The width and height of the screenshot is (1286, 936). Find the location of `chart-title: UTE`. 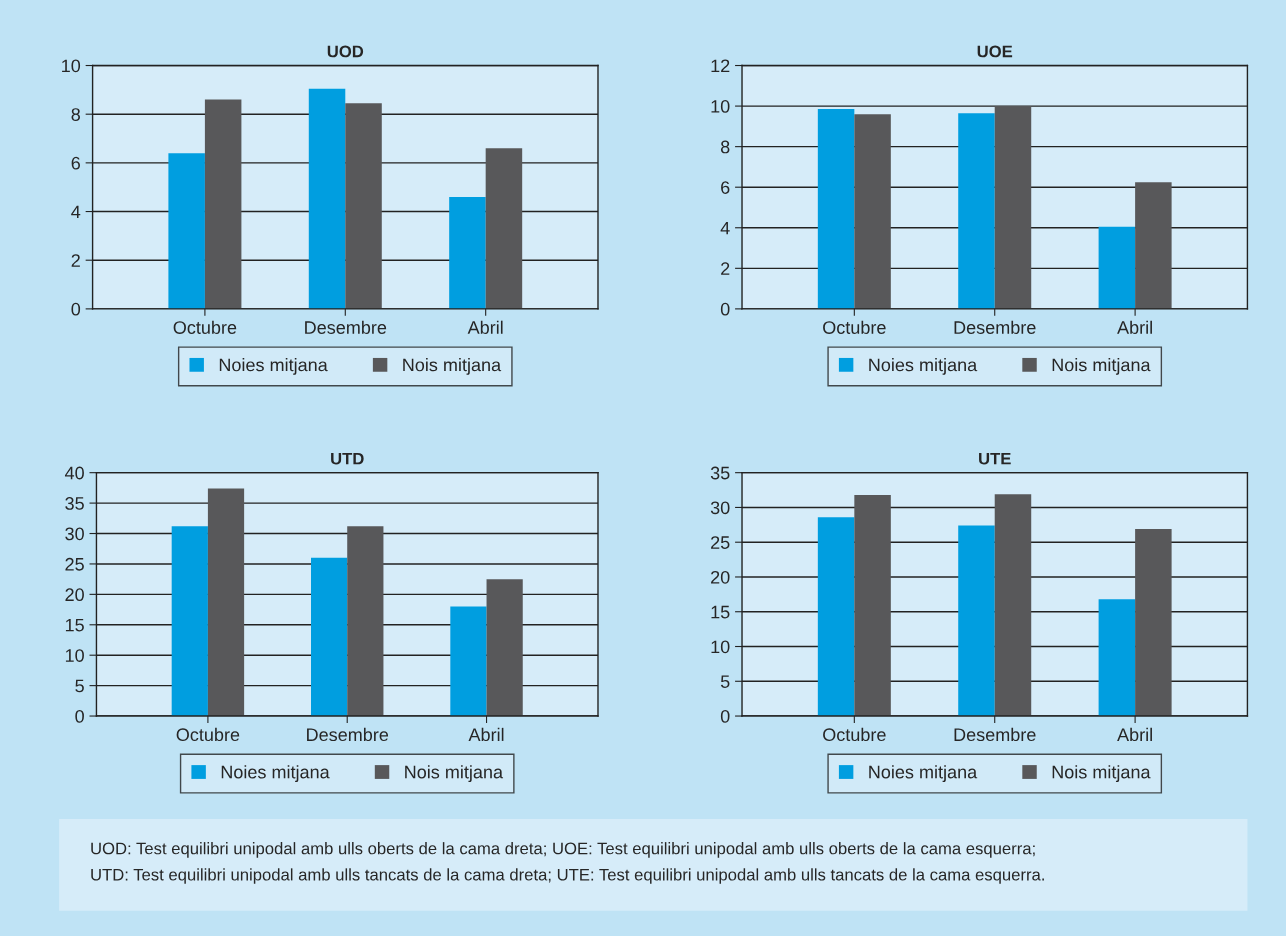

chart-title: UTE is located at coordinates (995, 458).